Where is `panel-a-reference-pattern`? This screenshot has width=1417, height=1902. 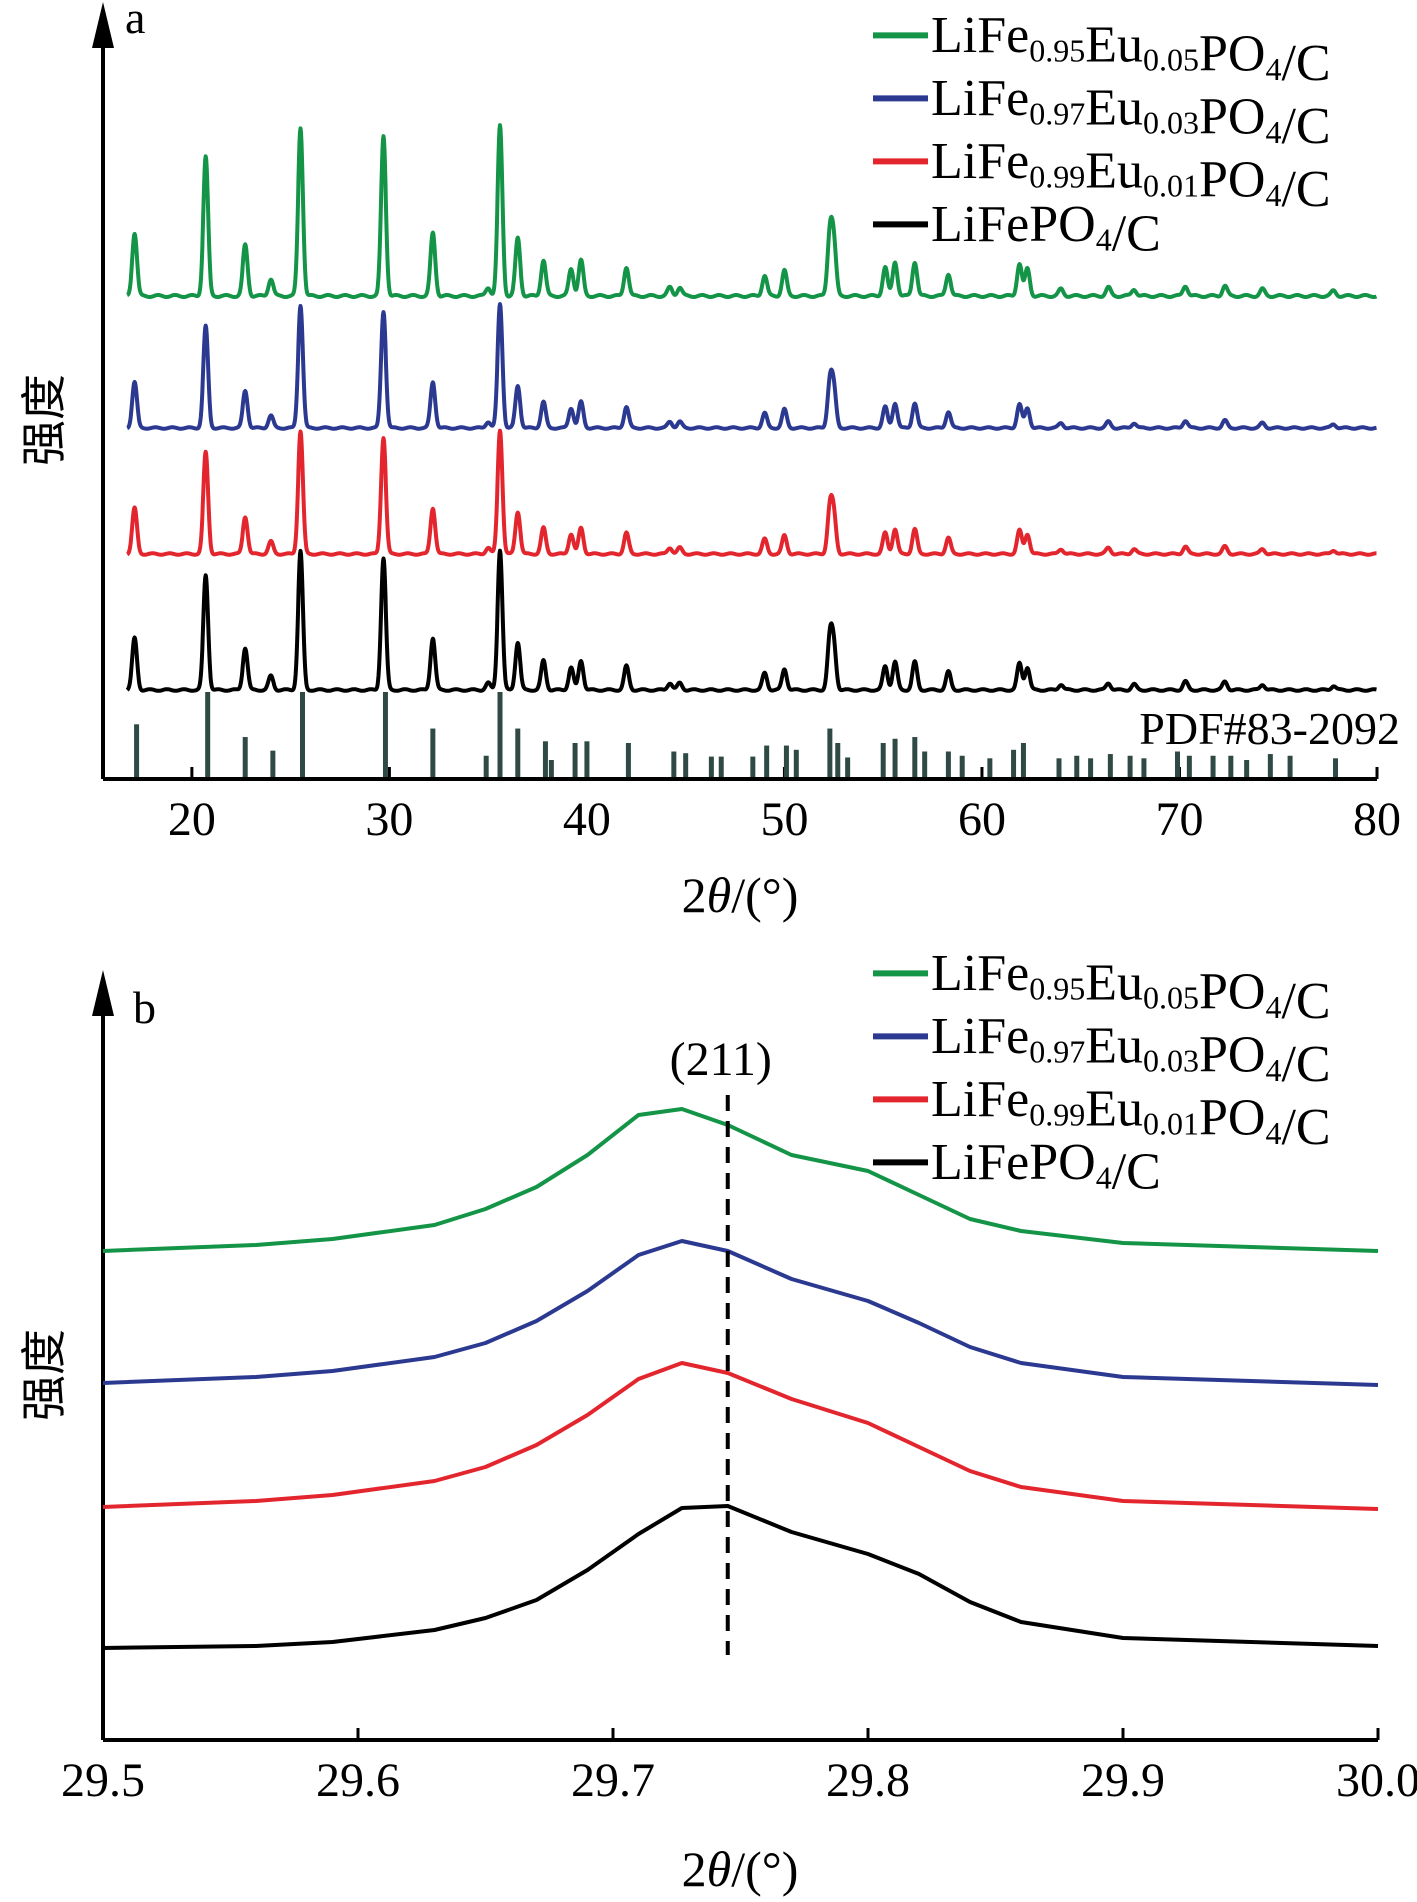 panel-a-reference-pattern is located at coordinates (736, 734).